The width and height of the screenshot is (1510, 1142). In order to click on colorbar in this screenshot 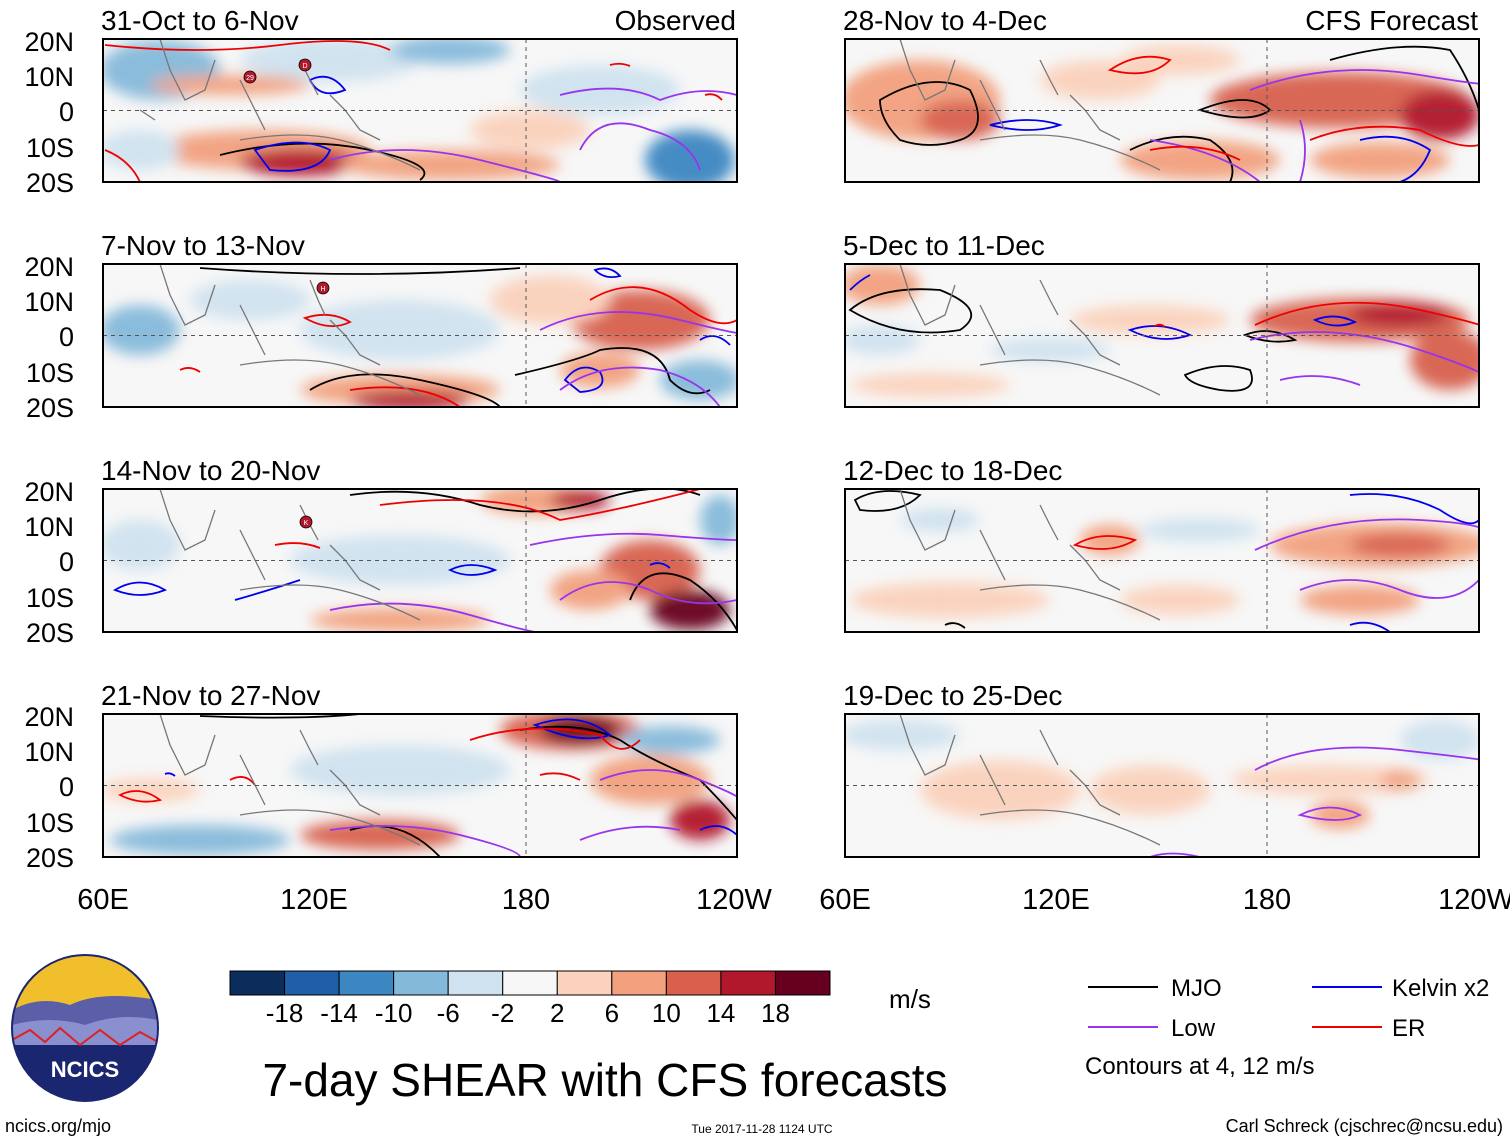, I will do `click(530, 983)`.